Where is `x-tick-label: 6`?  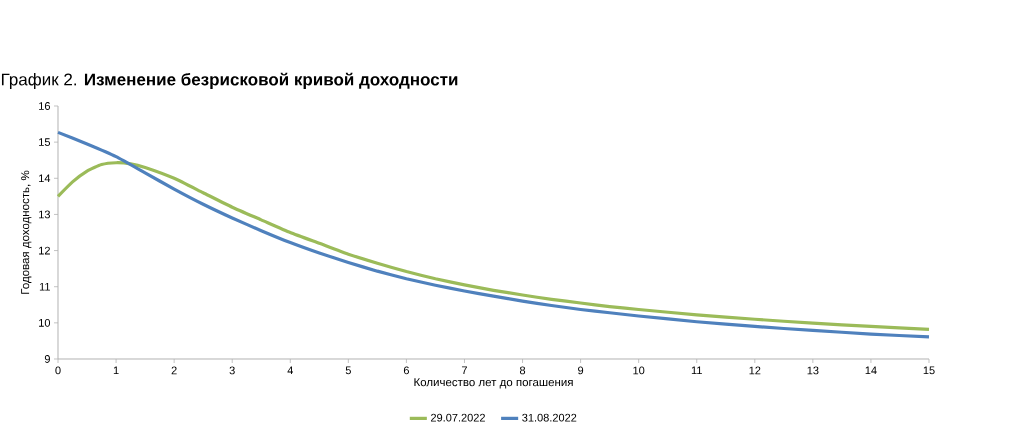 x-tick-label: 6 is located at coordinates (406, 370).